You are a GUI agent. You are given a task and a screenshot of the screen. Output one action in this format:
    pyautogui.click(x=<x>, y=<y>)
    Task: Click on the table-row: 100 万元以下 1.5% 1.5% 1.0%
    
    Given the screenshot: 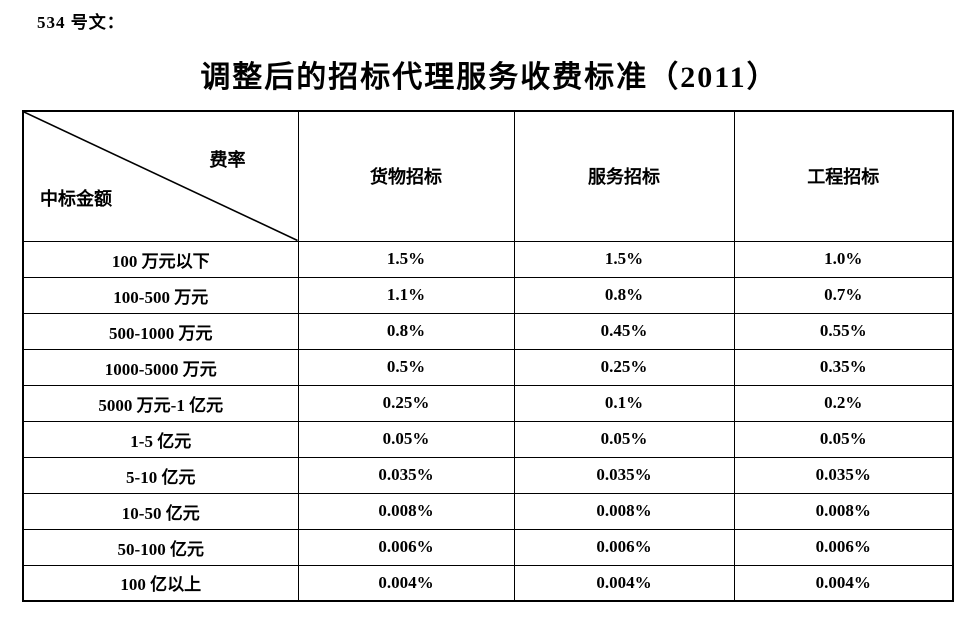 What is the action you would take?
    pyautogui.click(x=488, y=259)
    